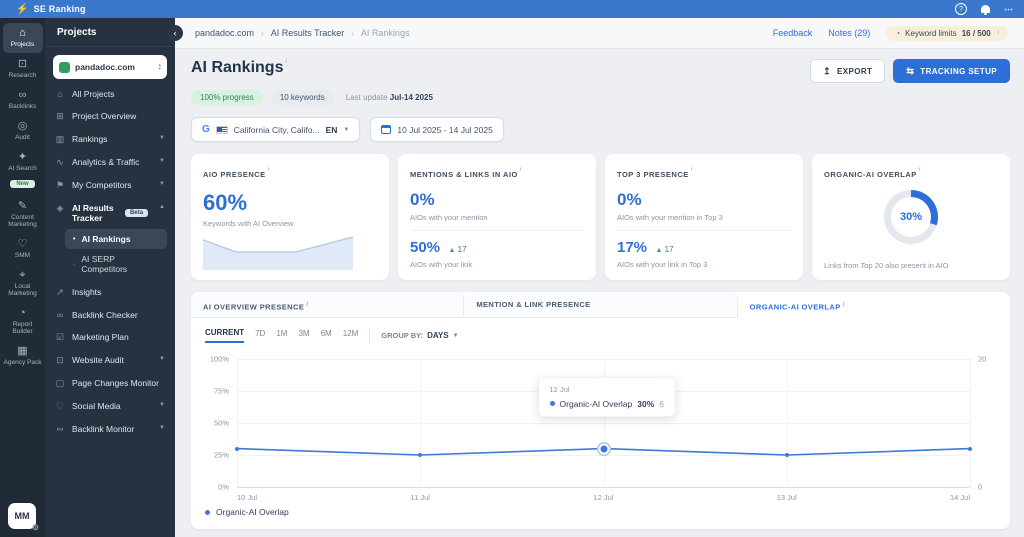 This screenshot has height=537, width=1024. Describe the element at coordinates (137, 213) in the screenshot. I see `beta-badge: Beta` at that location.